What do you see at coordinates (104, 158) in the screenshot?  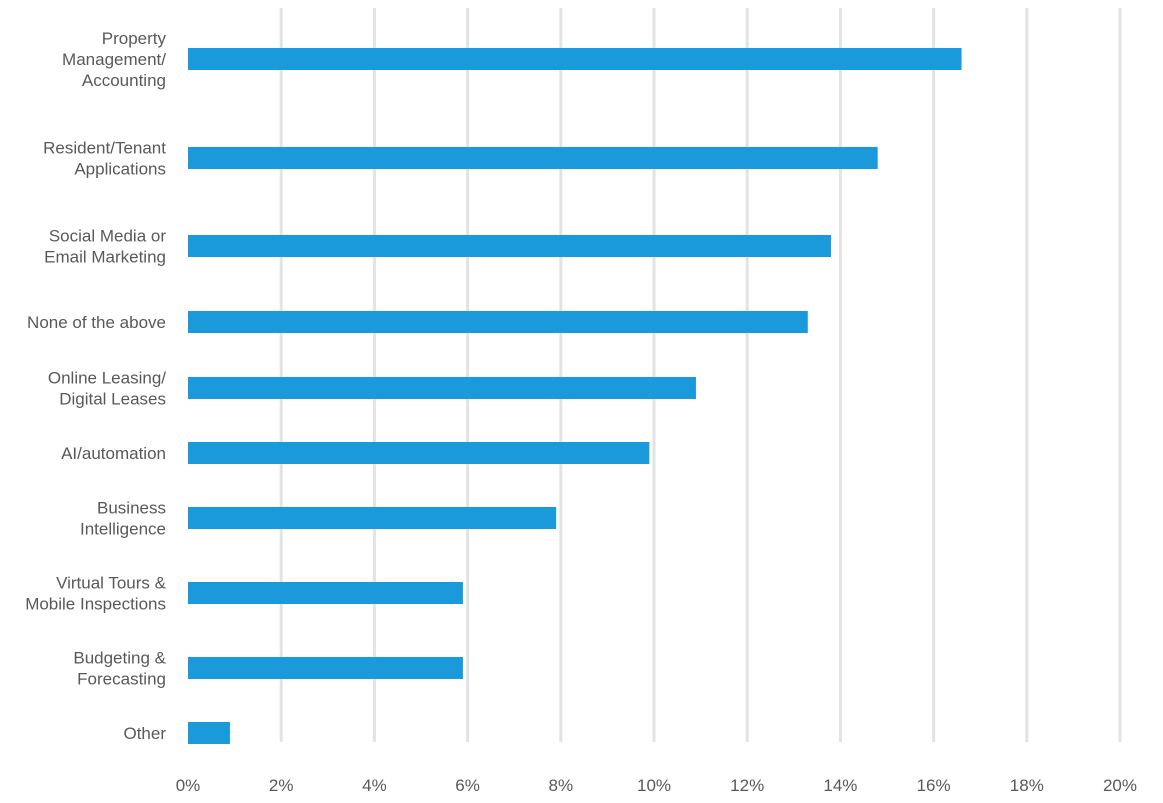 I see `category-label-2: Resident/Tenant Applications` at bounding box center [104, 158].